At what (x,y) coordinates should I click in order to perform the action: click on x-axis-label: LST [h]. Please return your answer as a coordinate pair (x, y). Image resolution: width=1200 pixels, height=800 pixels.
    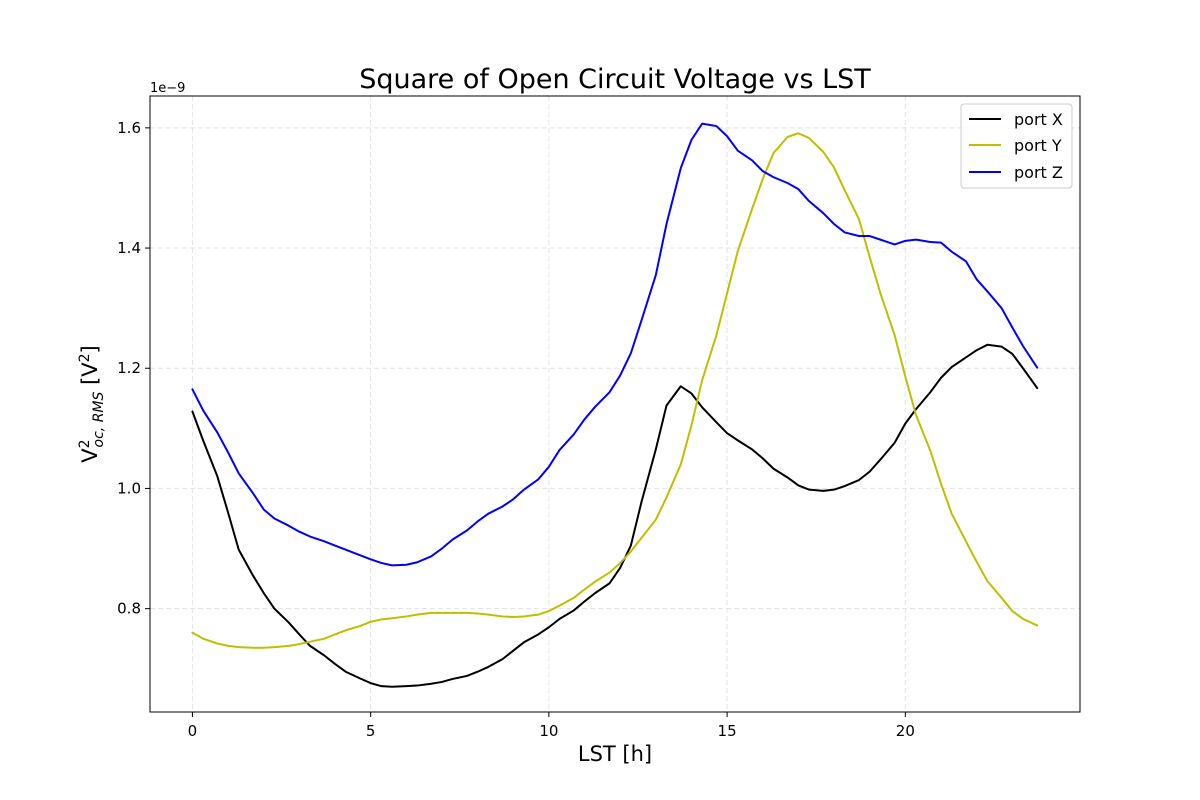
    Looking at the image, I should click on (615, 754).